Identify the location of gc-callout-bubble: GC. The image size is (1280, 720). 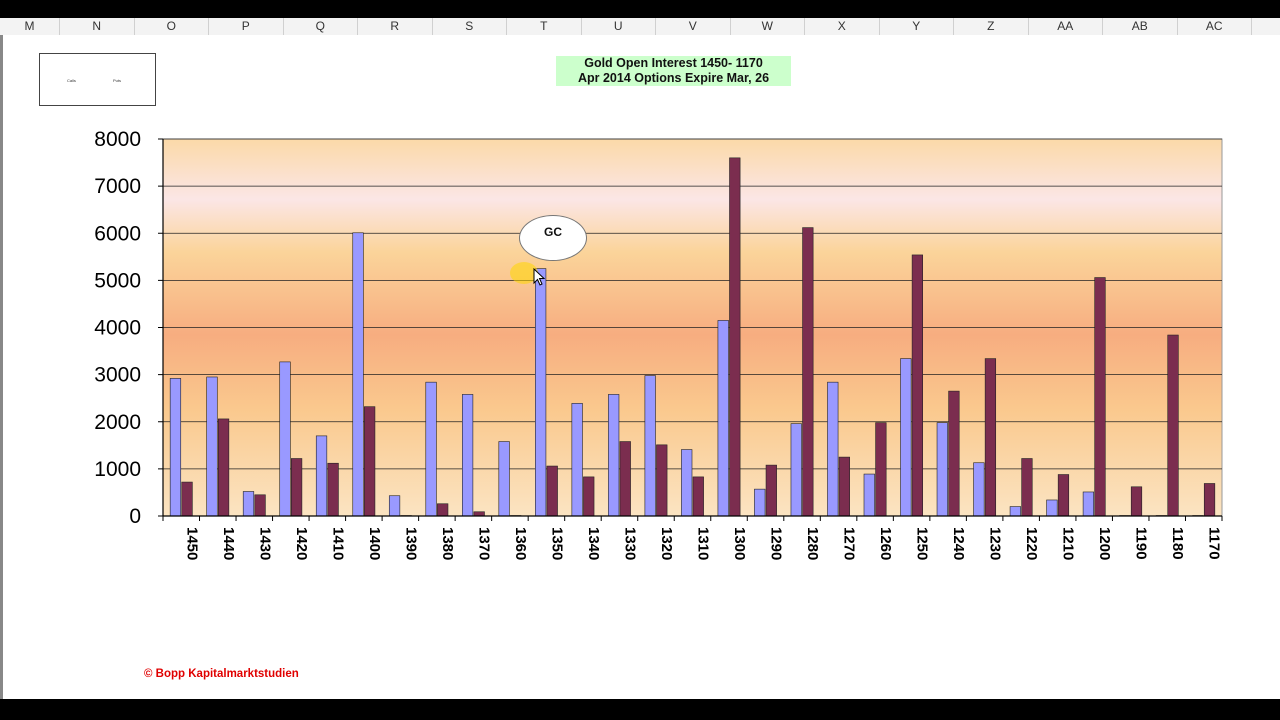
(553, 238).